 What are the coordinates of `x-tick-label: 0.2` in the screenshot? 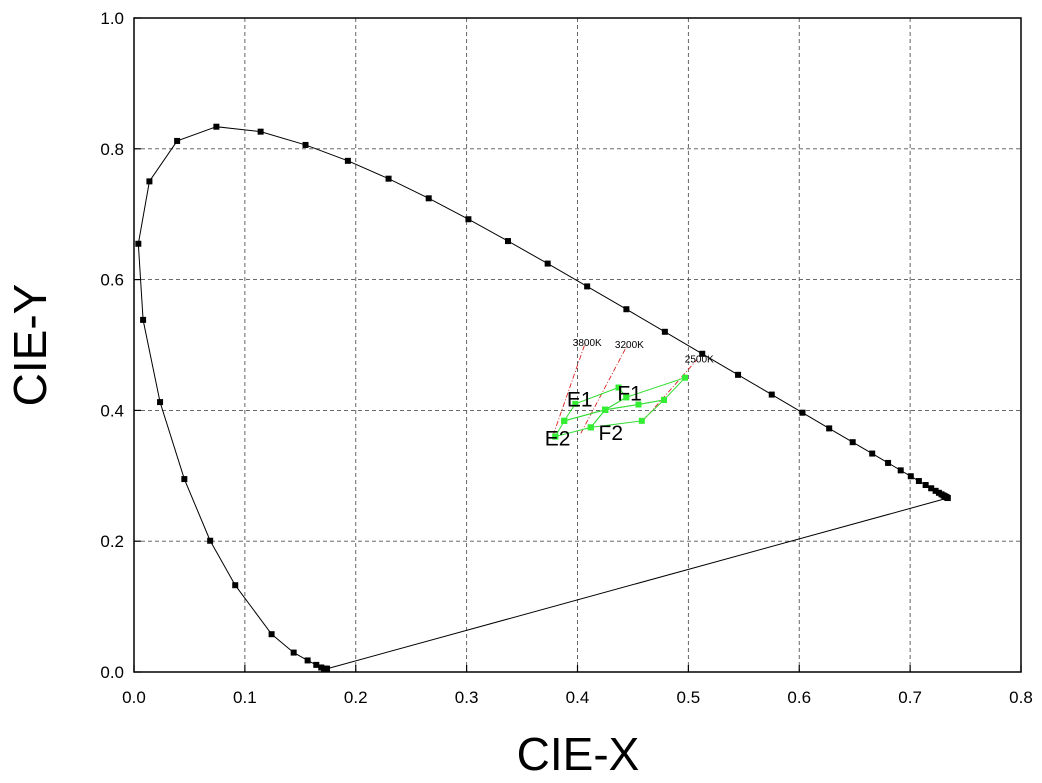 It's located at (356, 697).